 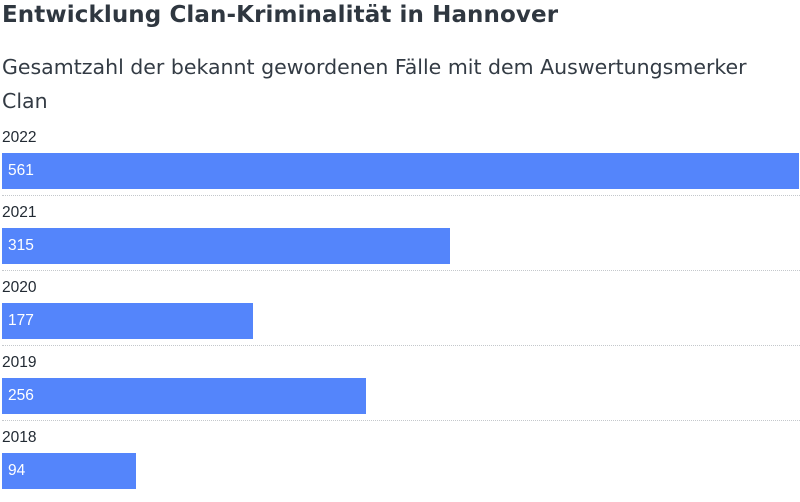 What do you see at coordinates (21, 320) in the screenshot?
I see `bar-value-label: 177` at bounding box center [21, 320].